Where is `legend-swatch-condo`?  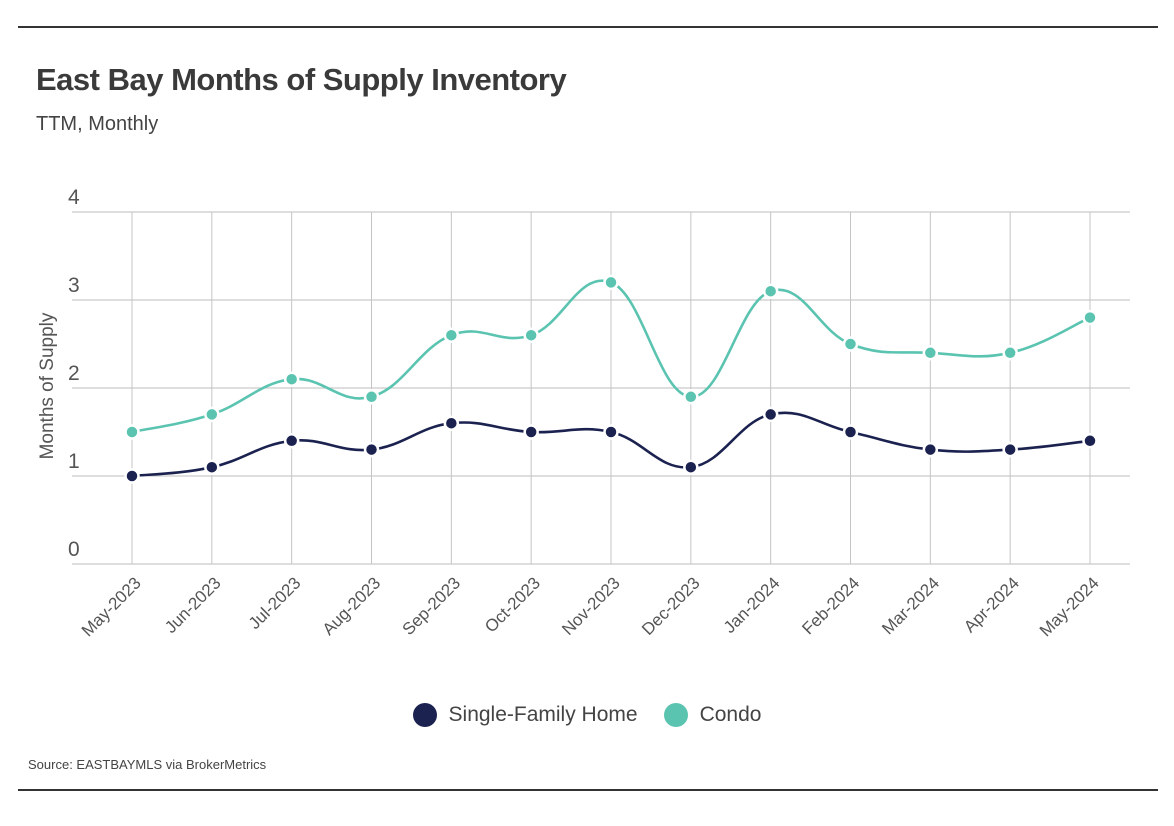
legend-swatch-condo is located at coordinates (675, 715).